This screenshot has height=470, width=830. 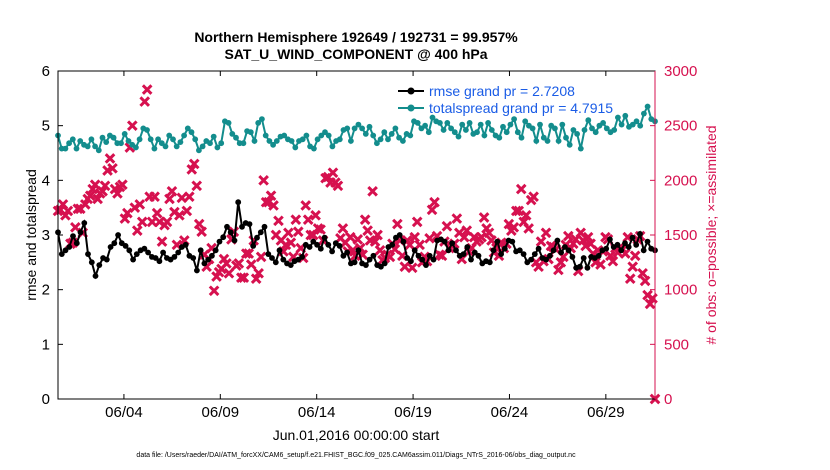 What do you see at coordinates (680, 180) in the screenshot?
I see `right-y-tick-label: 2000` at bounding box center [680, 180].